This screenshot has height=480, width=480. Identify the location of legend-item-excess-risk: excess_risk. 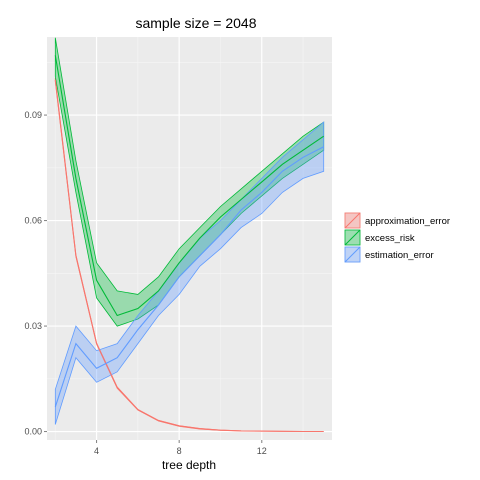
(379, 237).